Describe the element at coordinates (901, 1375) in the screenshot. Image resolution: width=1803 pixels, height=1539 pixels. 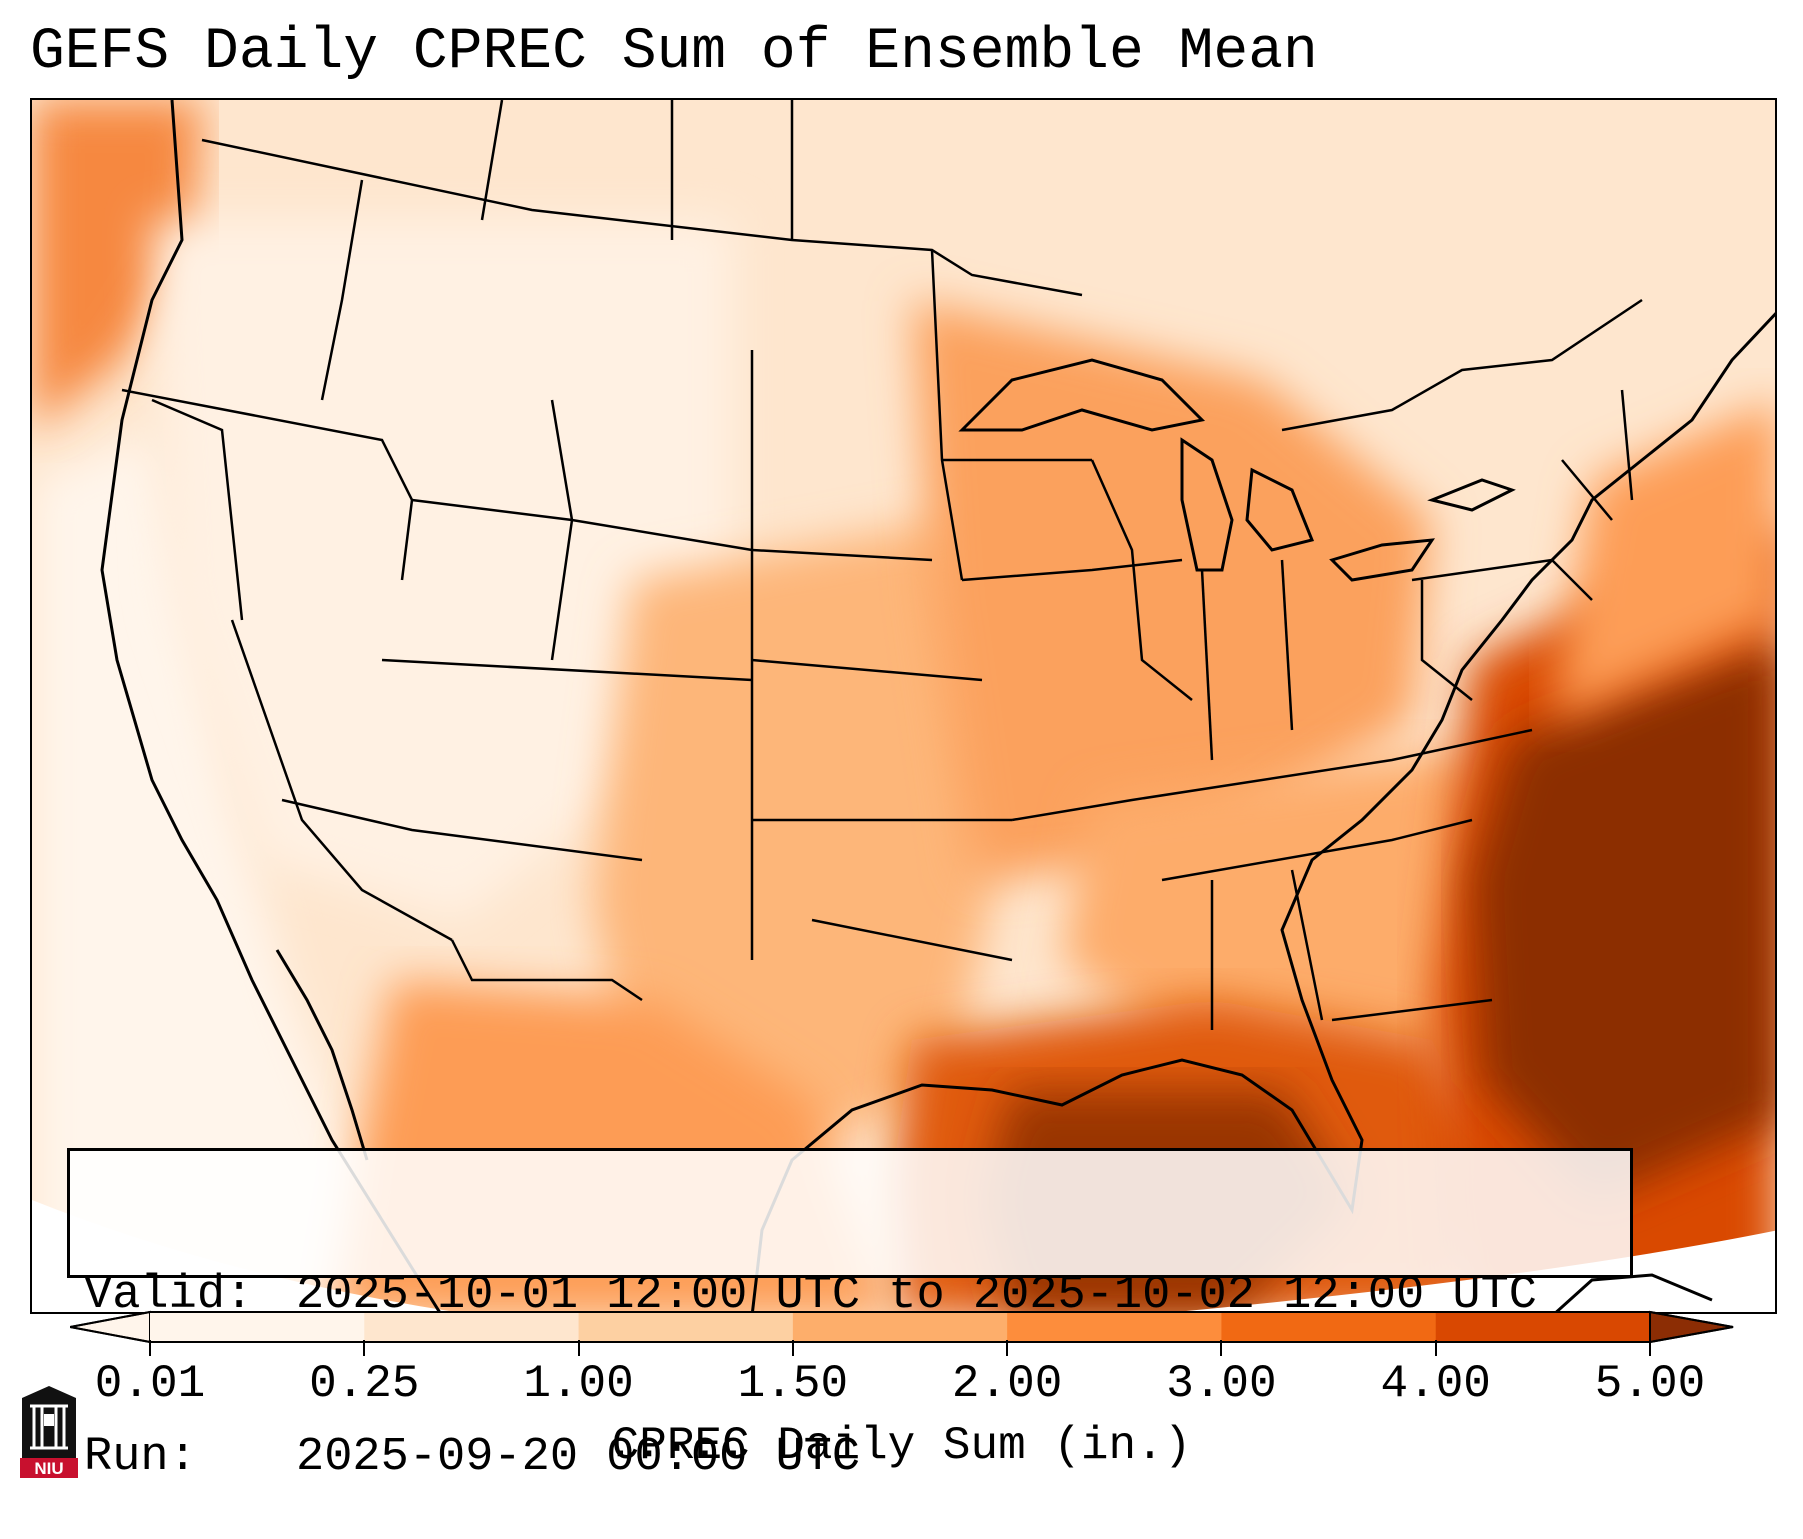
I see `colorbar-ticks: 0.01 0.25 1.00 1.50 2.00 3.00 4.00 5.00` at that location.